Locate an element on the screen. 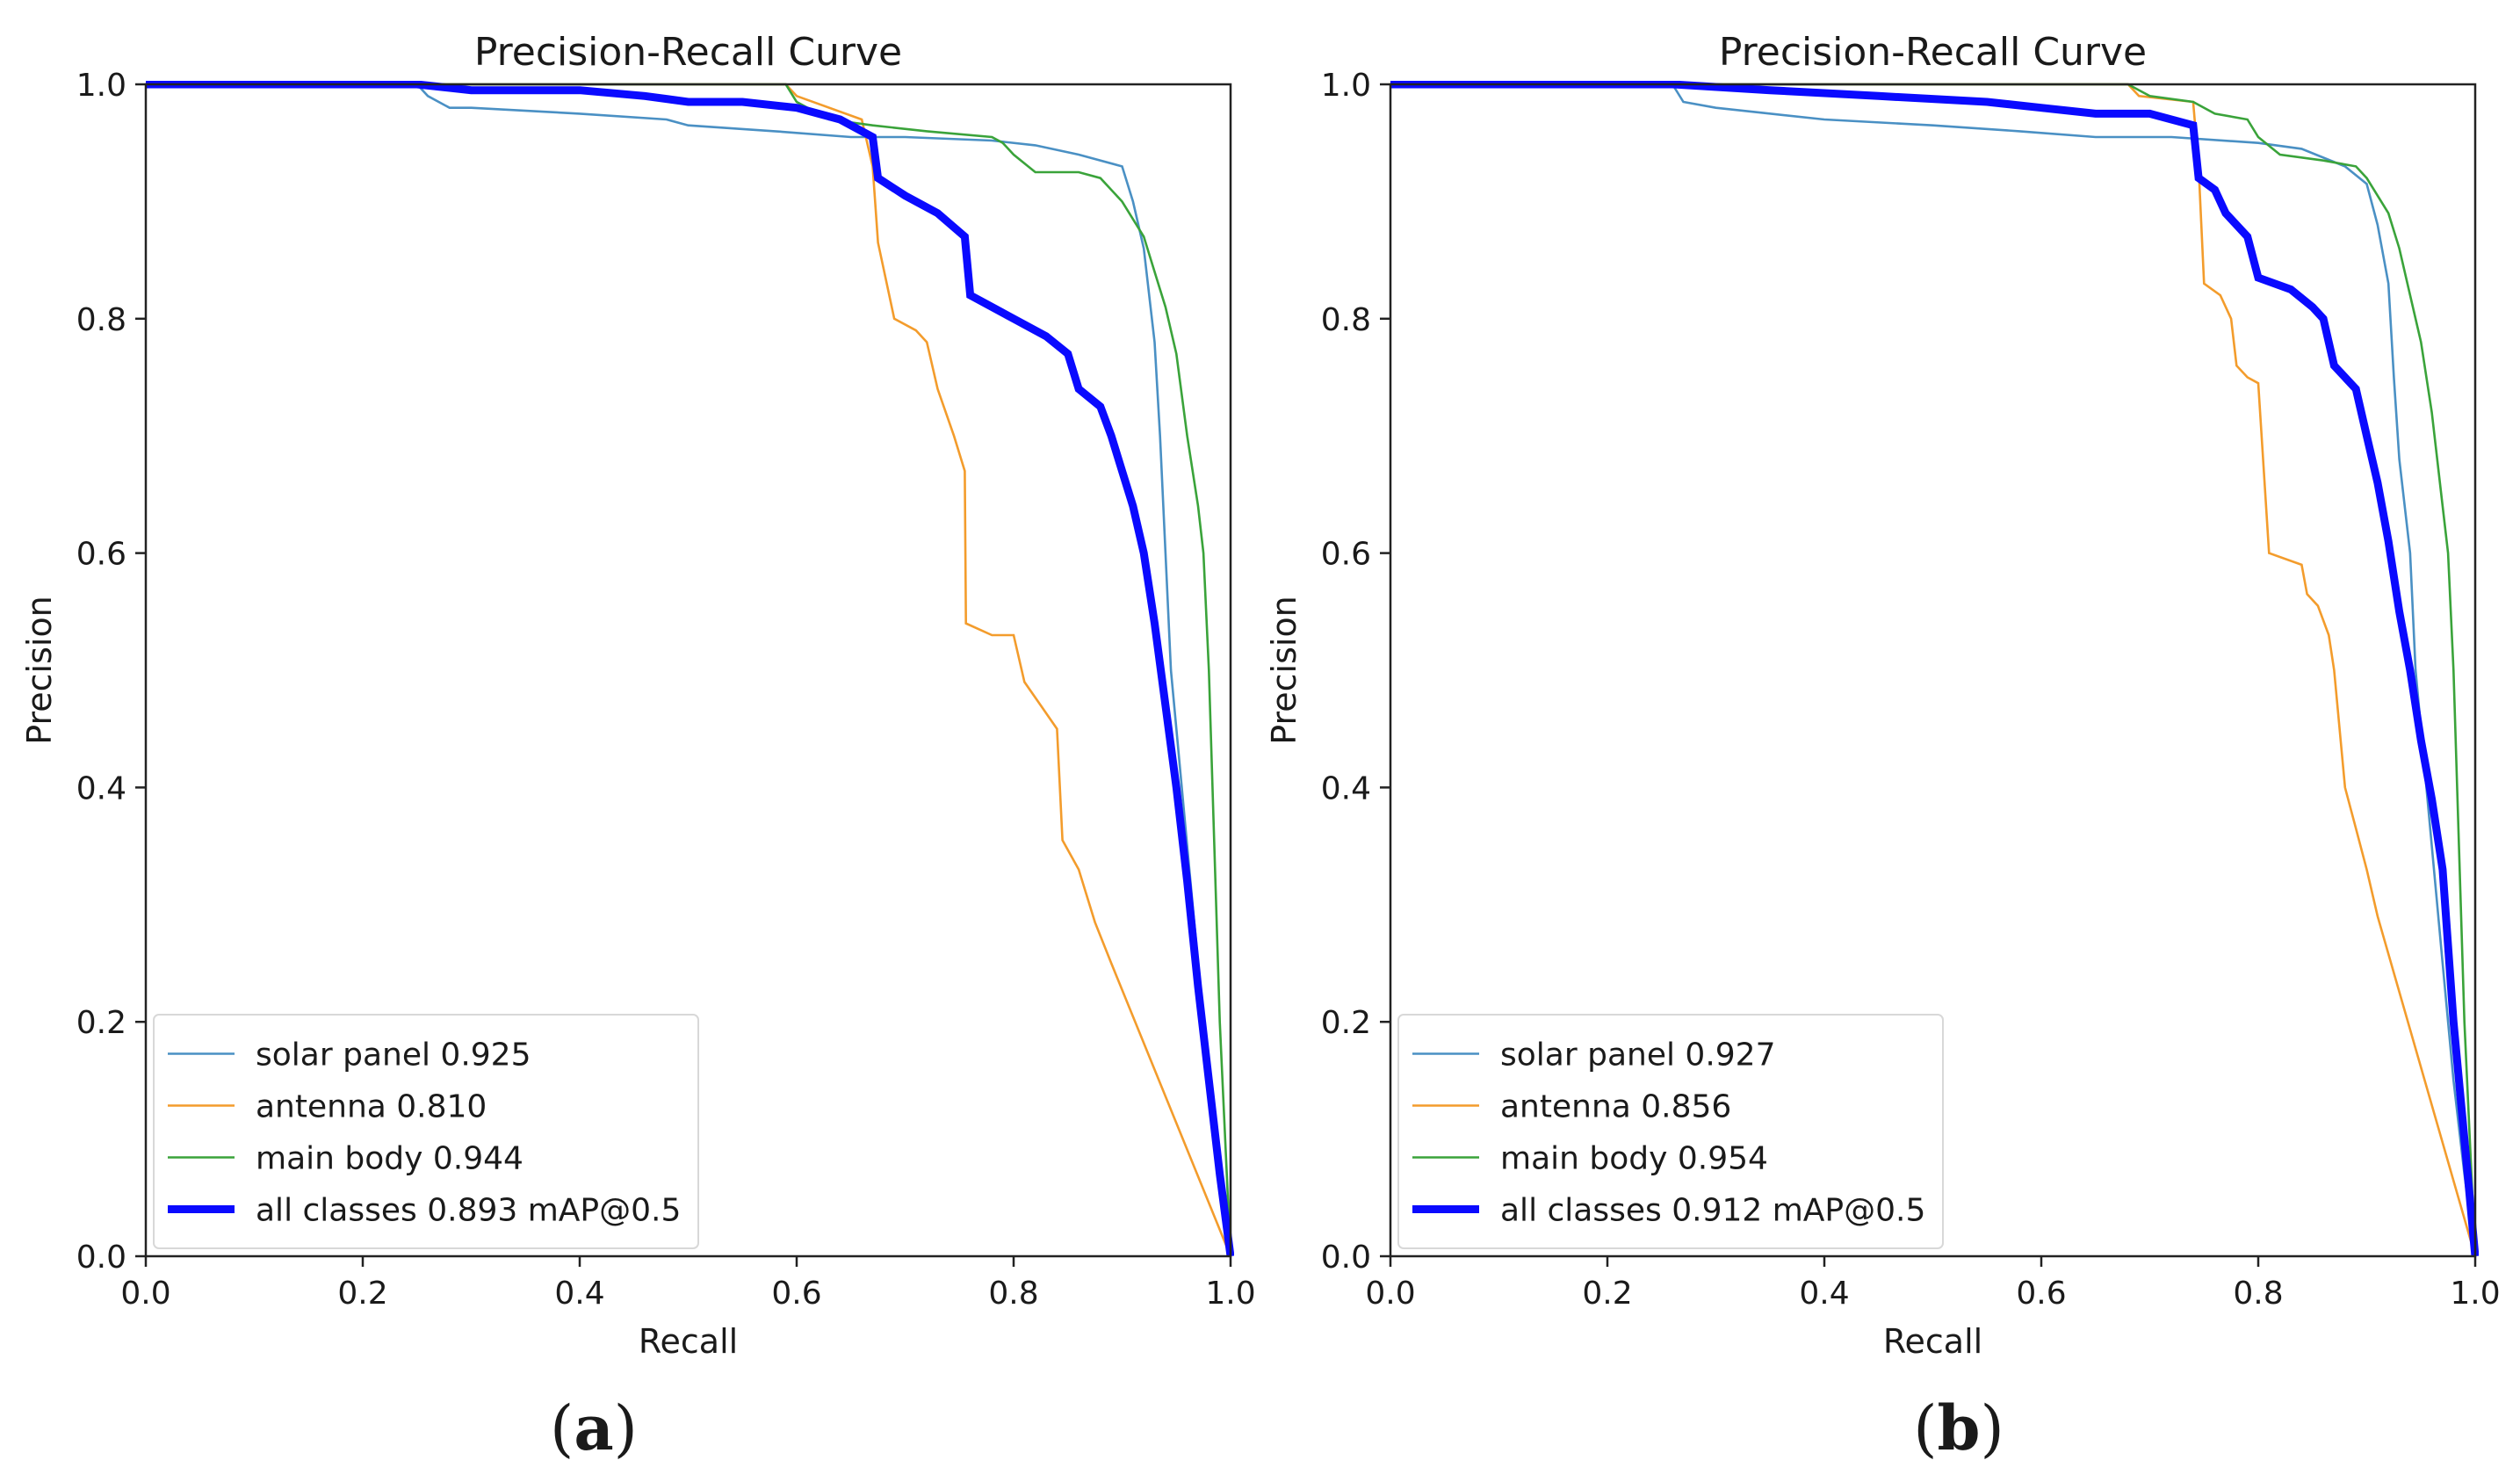 The image size is (2520, 1482). legend-entry-2: main body 0.954 is located at coordinates (1634, 1159).